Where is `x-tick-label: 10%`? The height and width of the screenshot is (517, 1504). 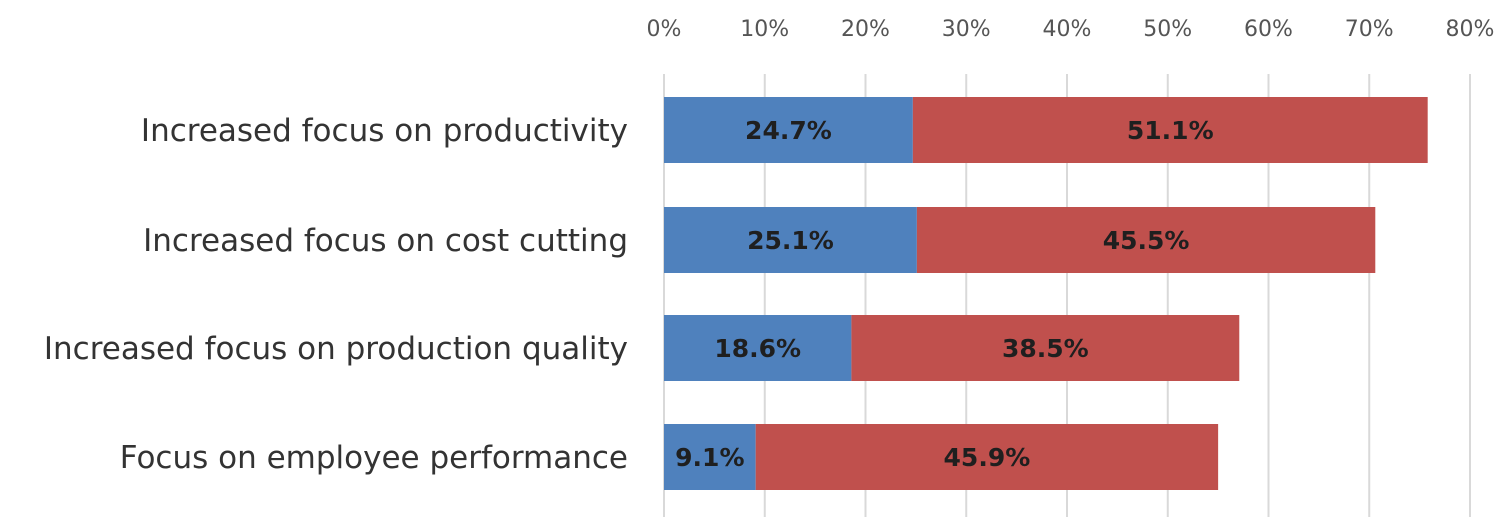 x-tick-label: 10% is located at coordinates (764, 29).